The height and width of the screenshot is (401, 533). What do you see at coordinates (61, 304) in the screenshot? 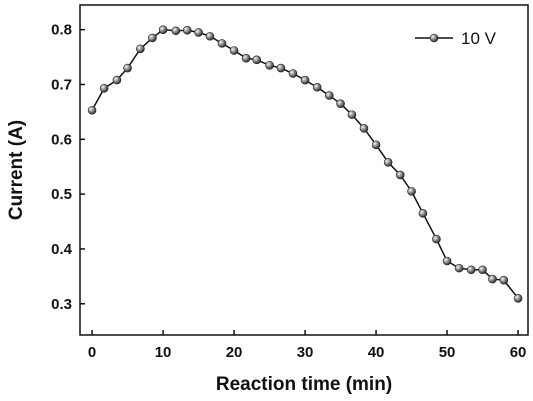
I see `y-tick-label: 0.3` at bounding box center [61, 304].